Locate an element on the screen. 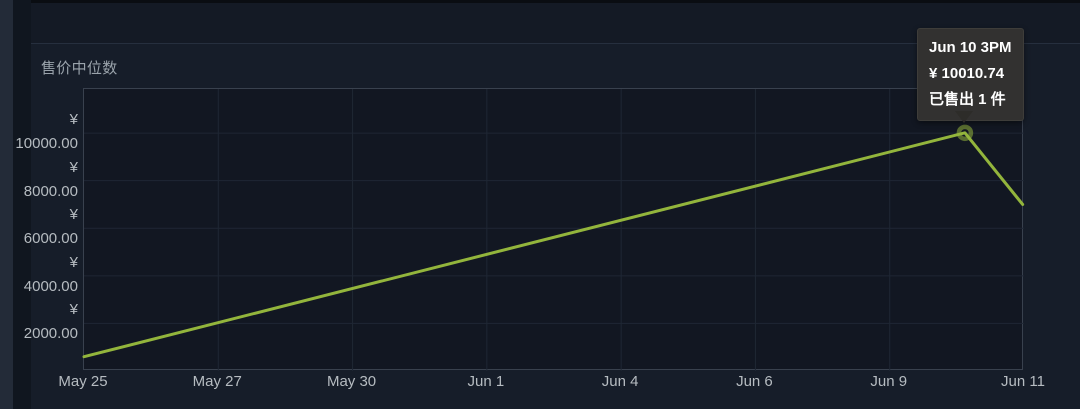 The image size is (1080, 409). chart-title: 售价中位数 is located at coordinates (79, 68).